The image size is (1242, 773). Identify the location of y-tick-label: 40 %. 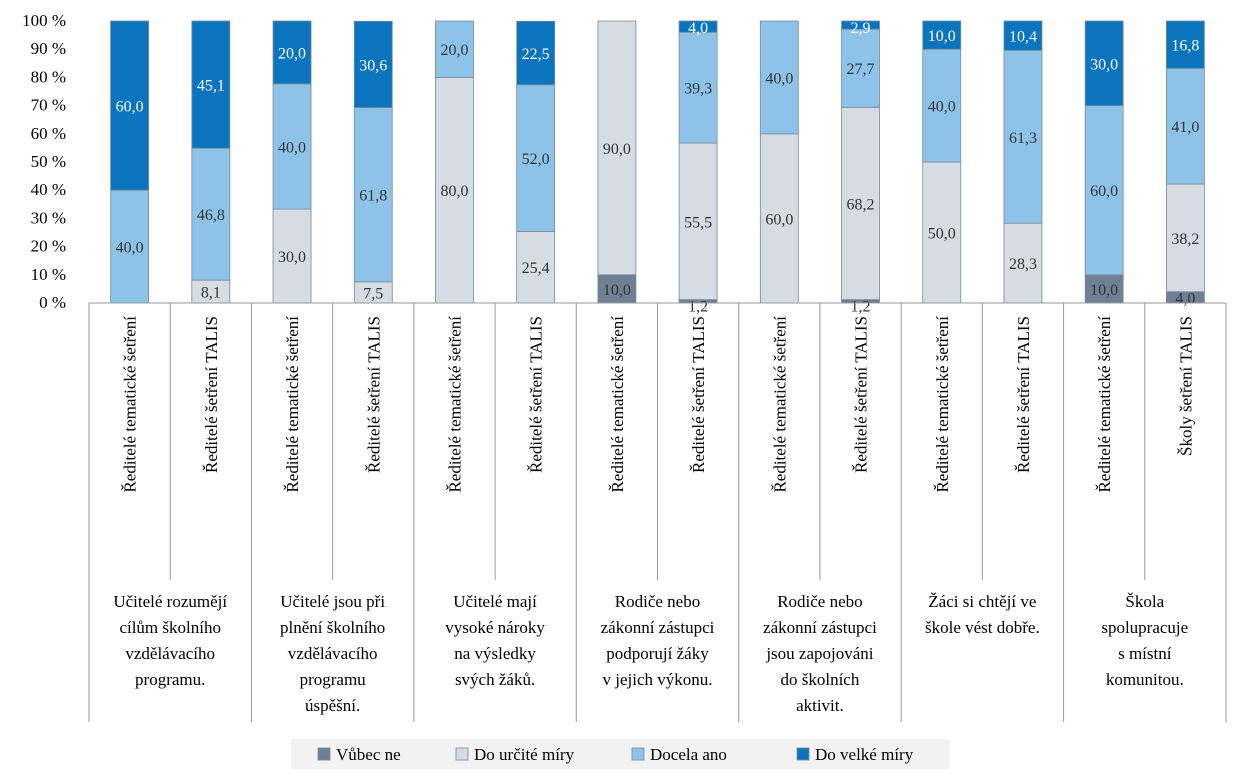
(48, 189).